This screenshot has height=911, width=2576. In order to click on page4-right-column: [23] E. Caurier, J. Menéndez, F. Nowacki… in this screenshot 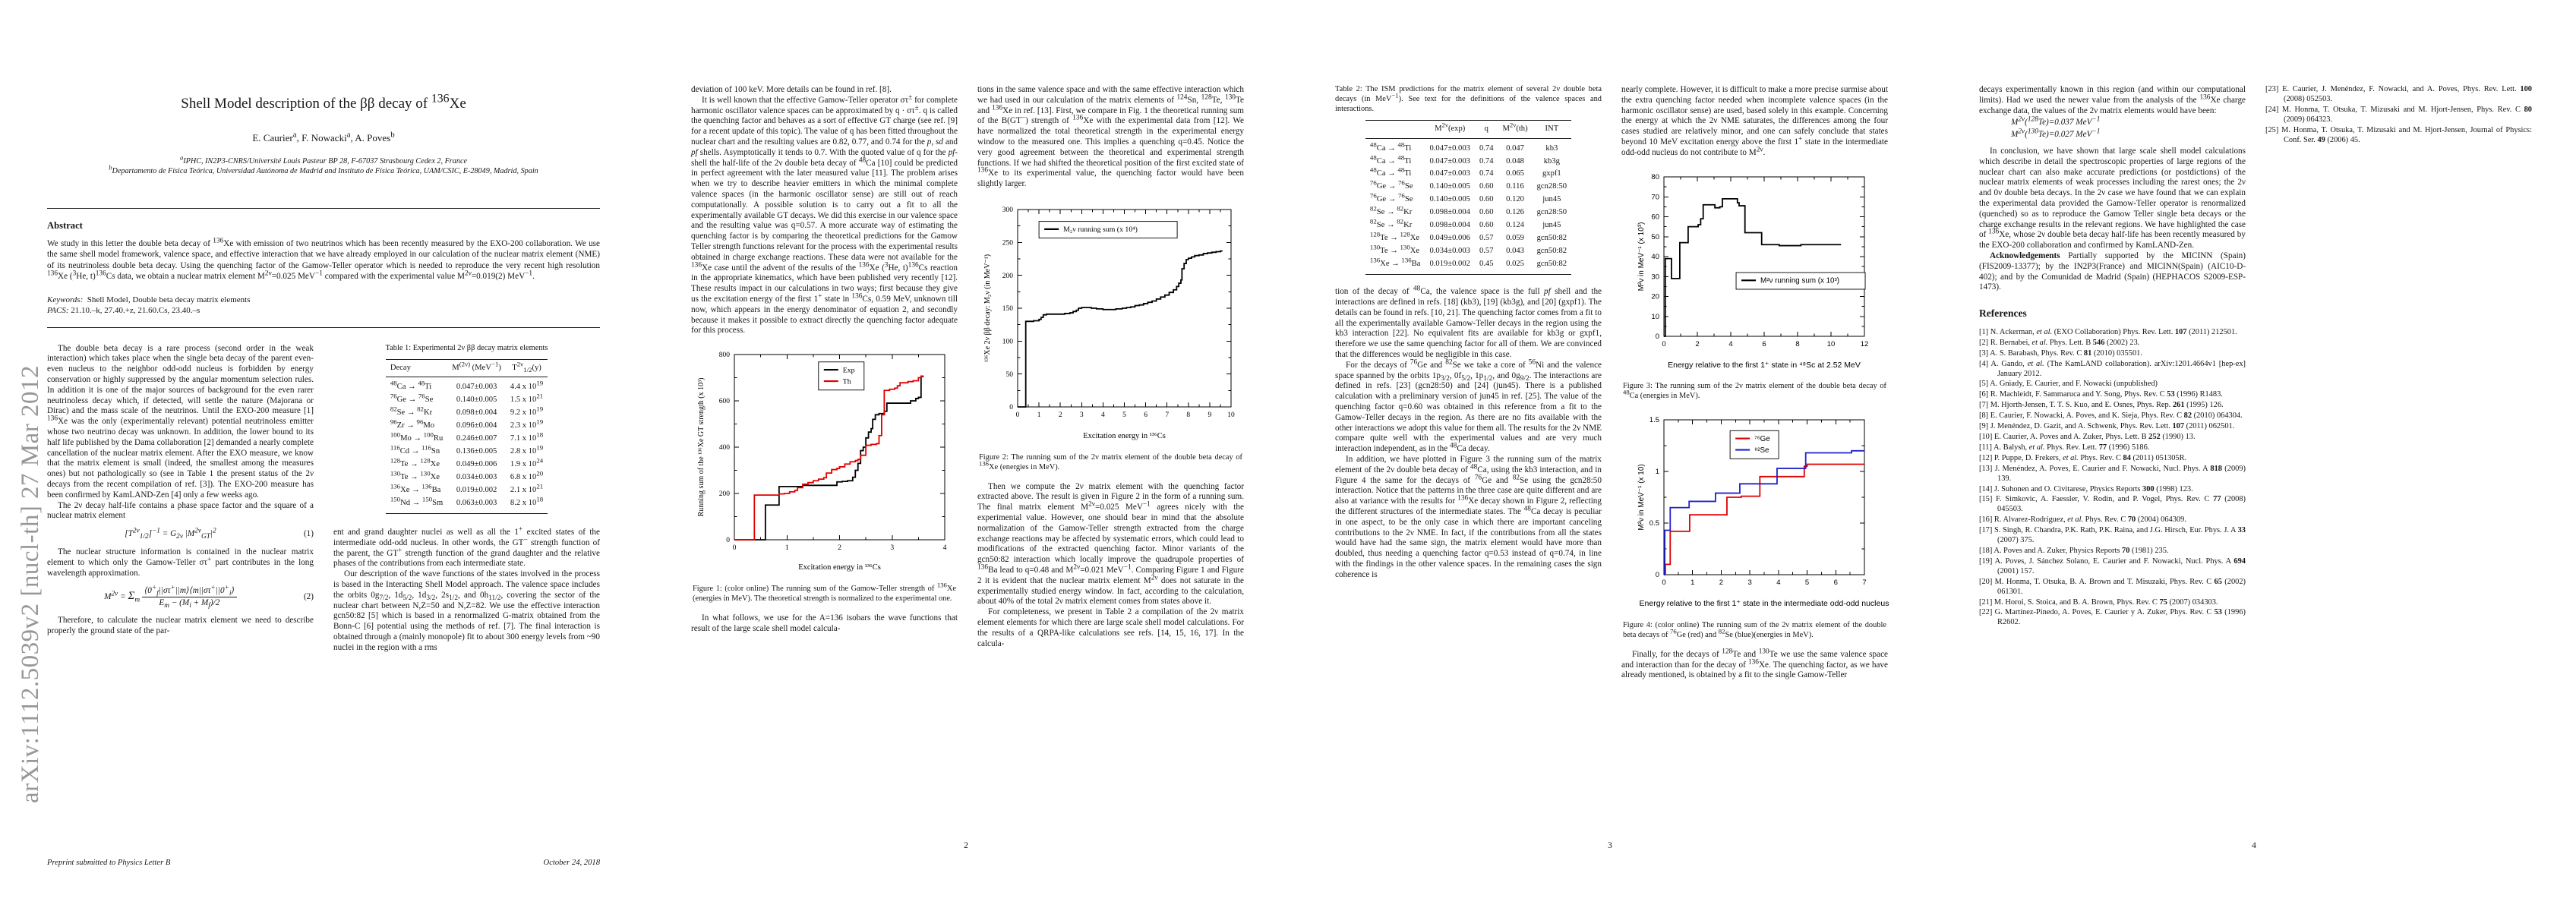, I will do `click(2398, 357)`.